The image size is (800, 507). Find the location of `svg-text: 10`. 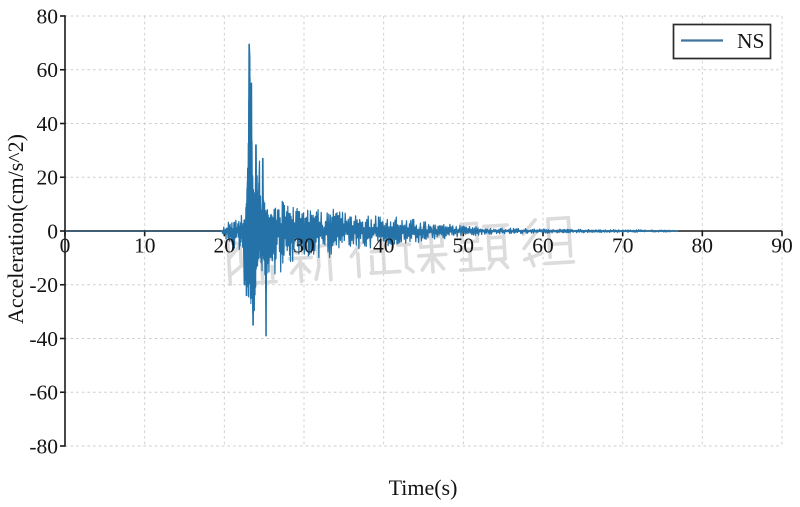

svg-text: 10 is located at coordinates (145, 246).